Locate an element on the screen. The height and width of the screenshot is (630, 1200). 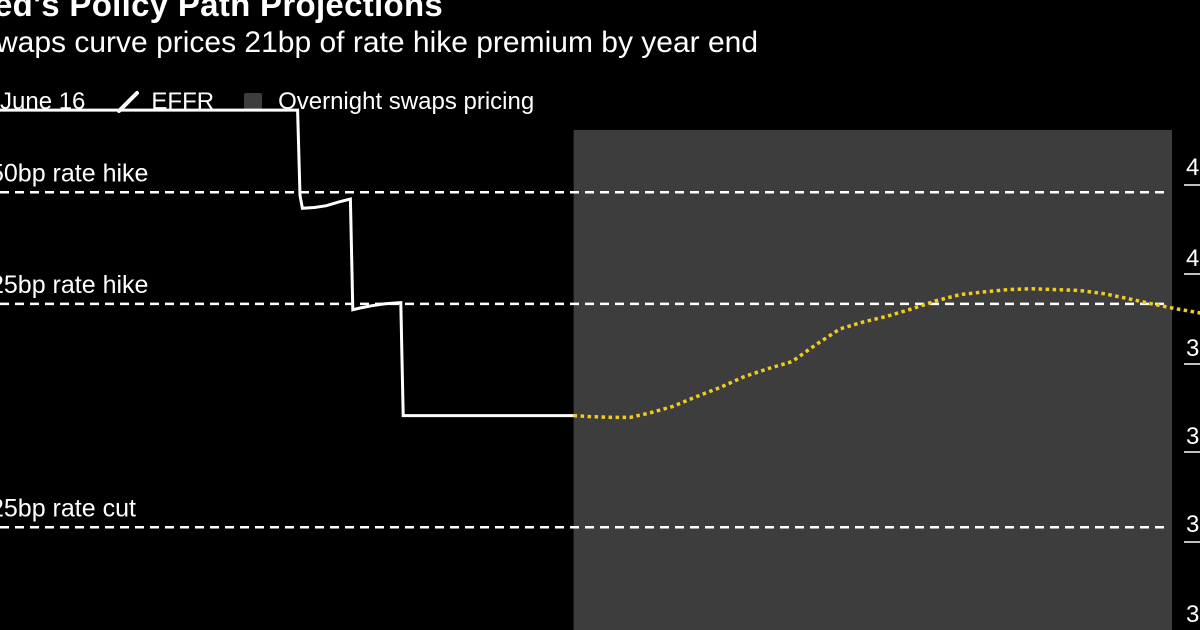
chart-title: ed's Policy Path Projections is located at coordinates (222, 11).